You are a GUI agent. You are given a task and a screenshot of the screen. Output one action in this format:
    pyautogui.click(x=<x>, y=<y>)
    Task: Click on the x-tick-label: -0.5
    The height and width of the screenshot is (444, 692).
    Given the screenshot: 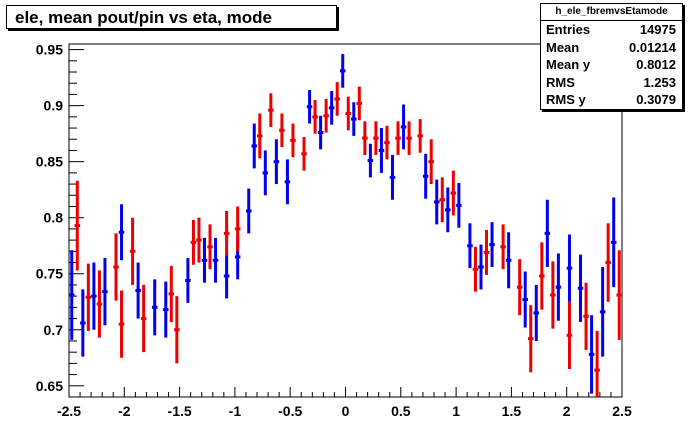 What is the action you would take?
    pyautogui.click(x=290, y=411)
    